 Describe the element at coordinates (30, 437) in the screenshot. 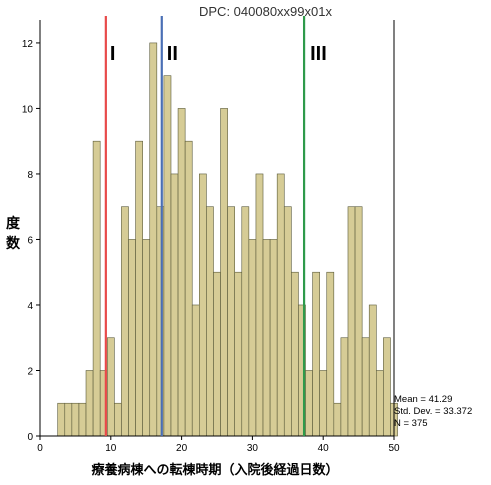

I see `y-tick-label-0: 0` at that location.